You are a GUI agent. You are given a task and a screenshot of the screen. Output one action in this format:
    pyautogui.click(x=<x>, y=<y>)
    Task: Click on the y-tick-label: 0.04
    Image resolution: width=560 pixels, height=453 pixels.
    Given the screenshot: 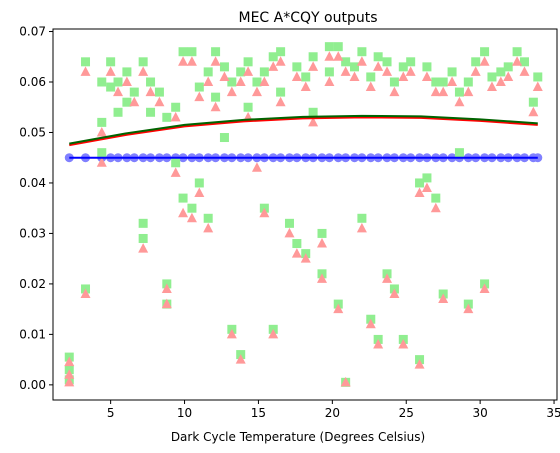 What is the action you would take?
    pyautogui.click(x=32, y=183)
    